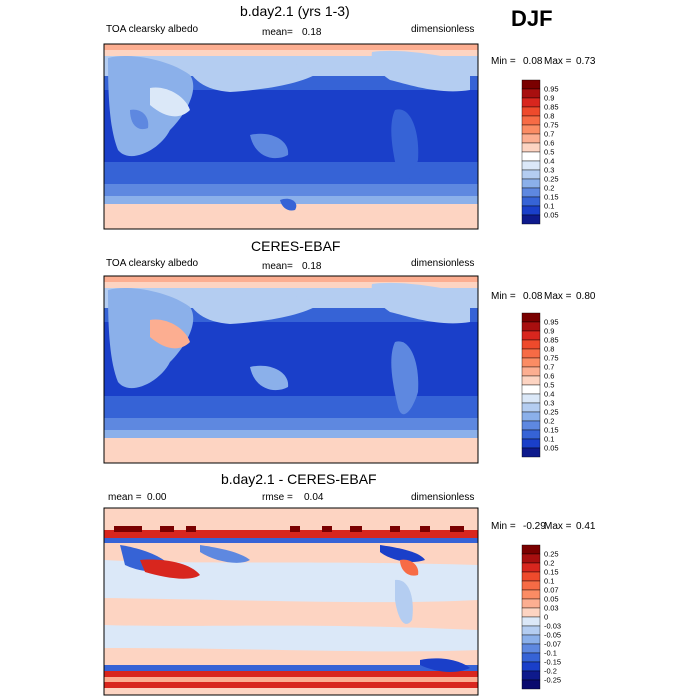 The height and width of the screenshot is (700, 700). Describe the element at coordinates (586, 61) in the screenshot. I see `panel1-max-value: 0.73` at that location.